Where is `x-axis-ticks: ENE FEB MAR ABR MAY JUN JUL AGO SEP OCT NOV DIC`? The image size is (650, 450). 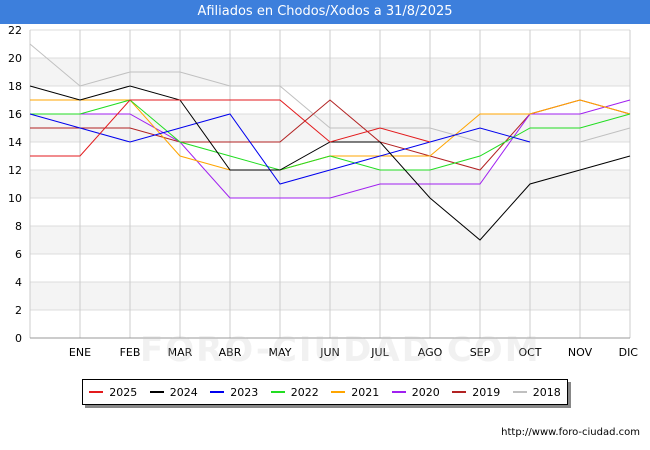
x-axis-ticks: ENE FEB MAR ABR MAY JUN JUL AGO SEP OCT NOV DIC is located at coordinates (353, 352).